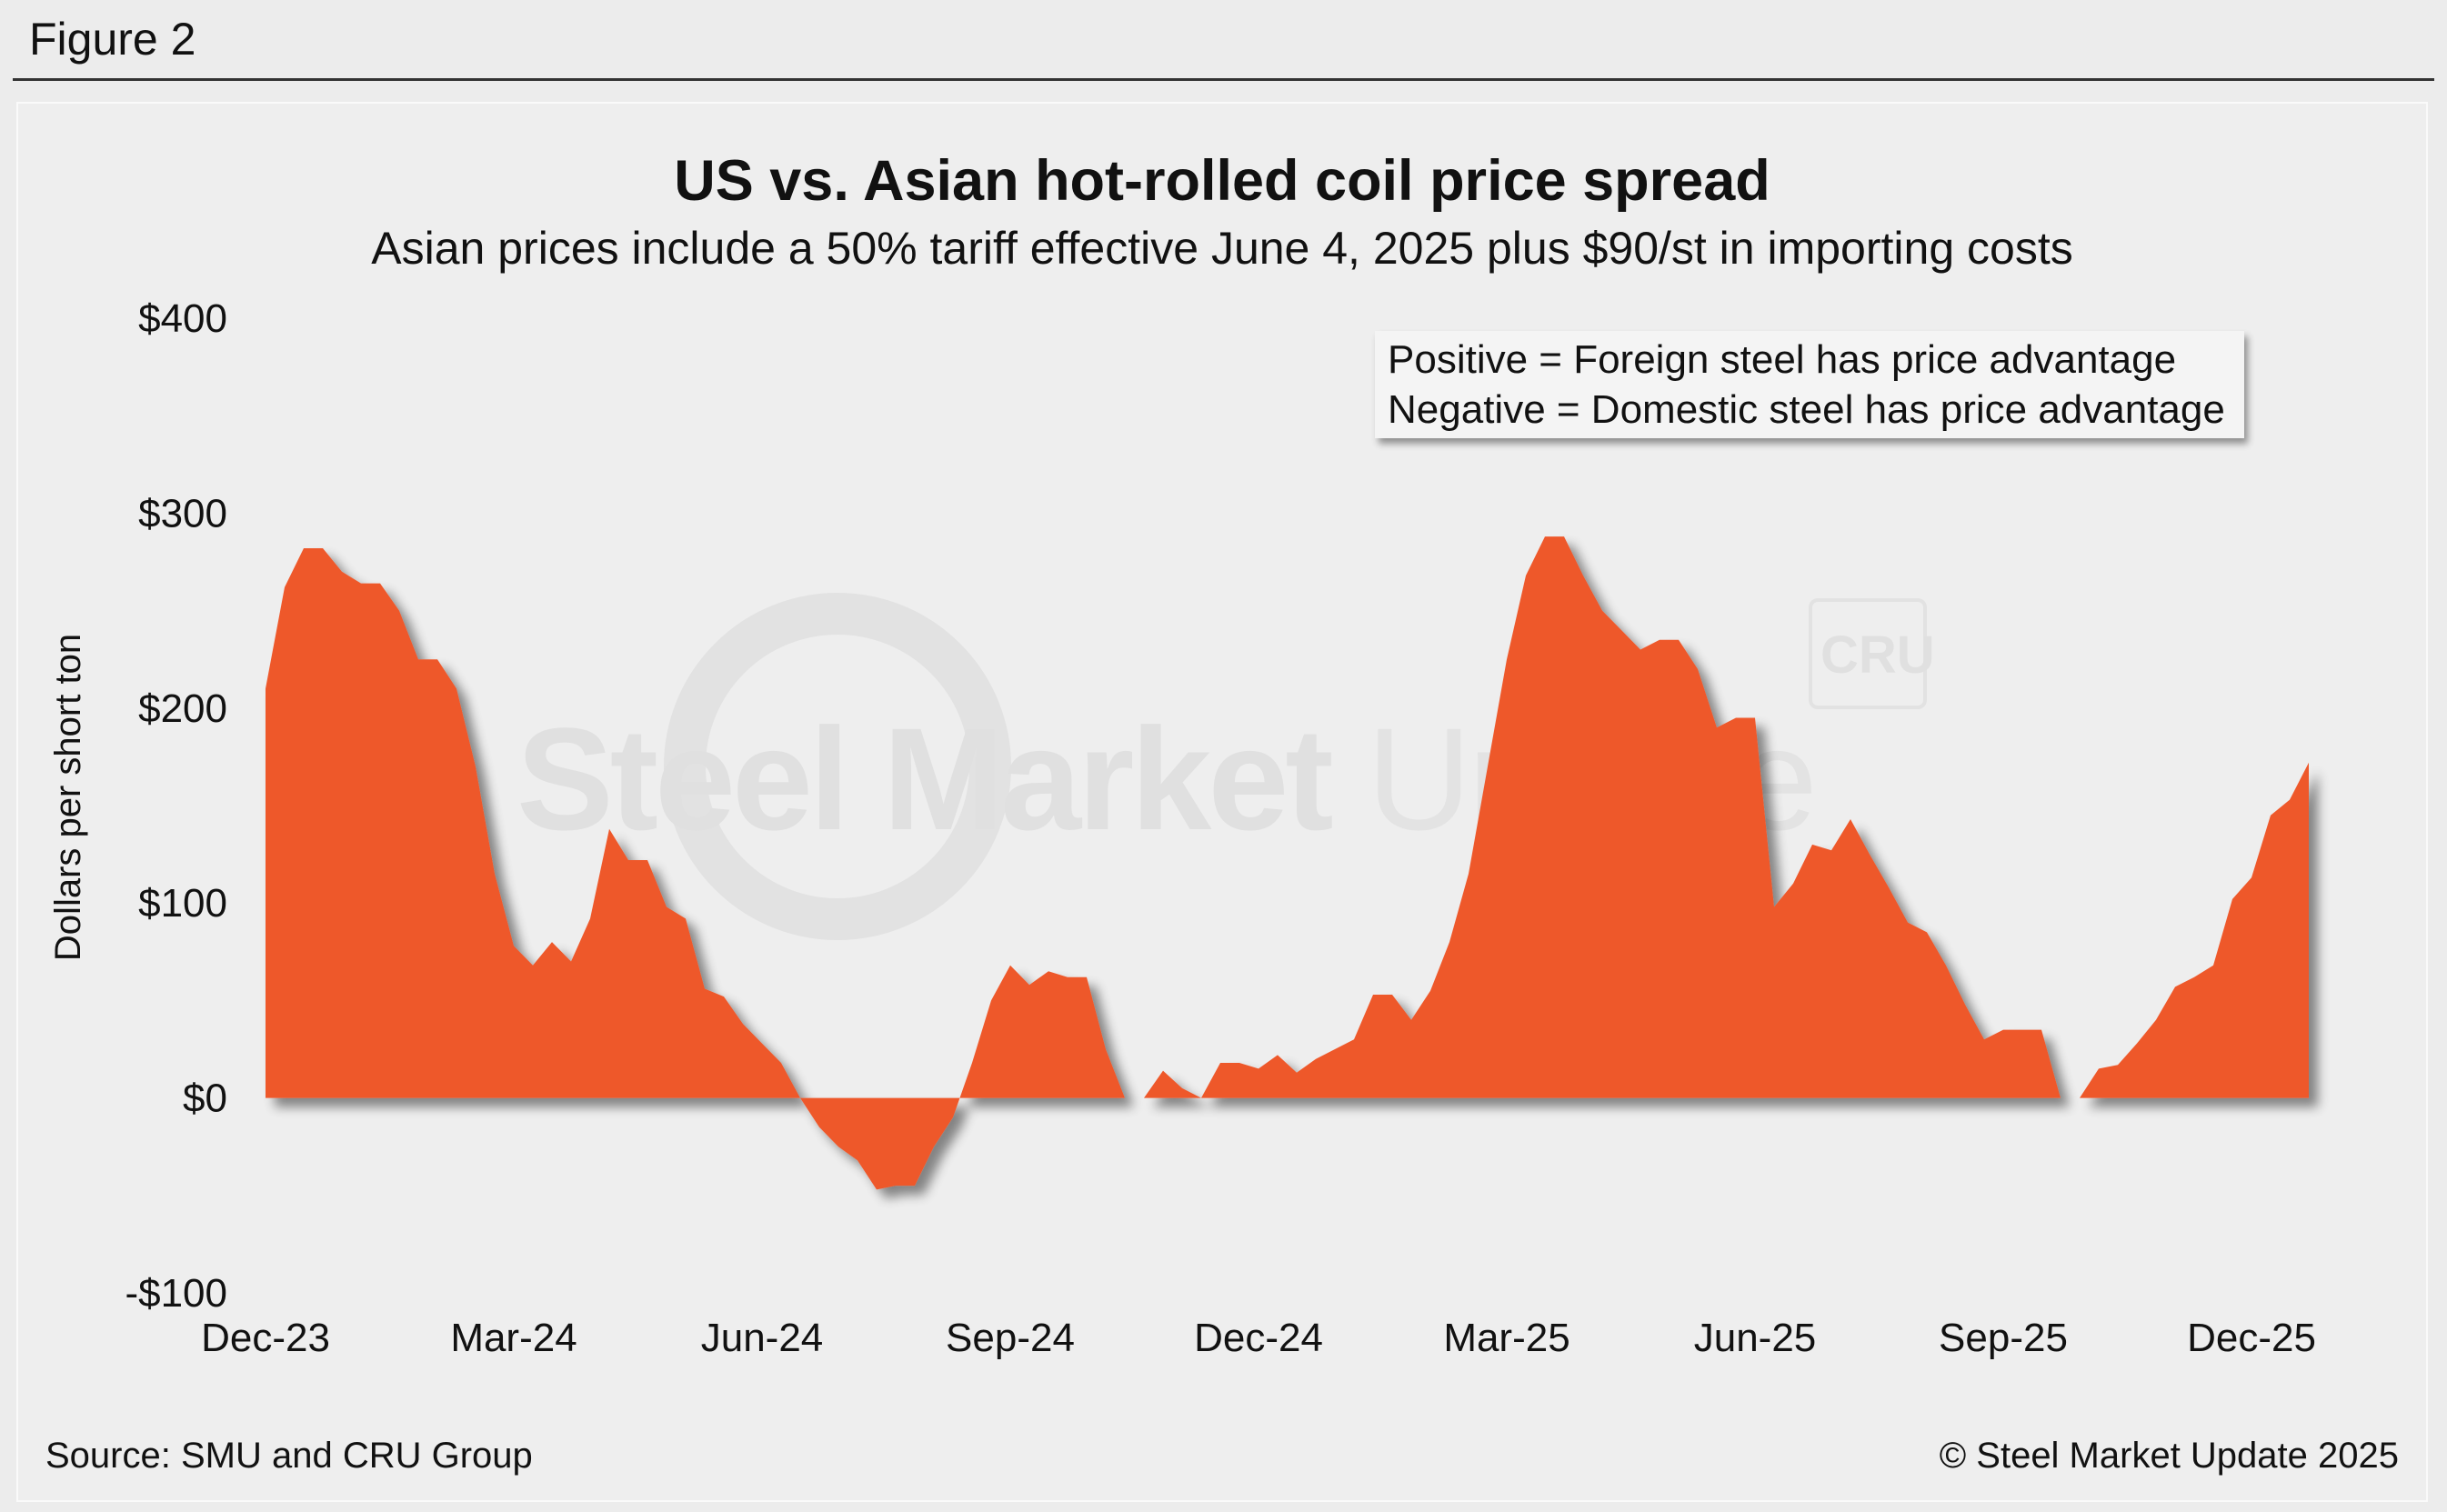  I want to click on x-tick-label: Jun-25, so click(1756, 1338).